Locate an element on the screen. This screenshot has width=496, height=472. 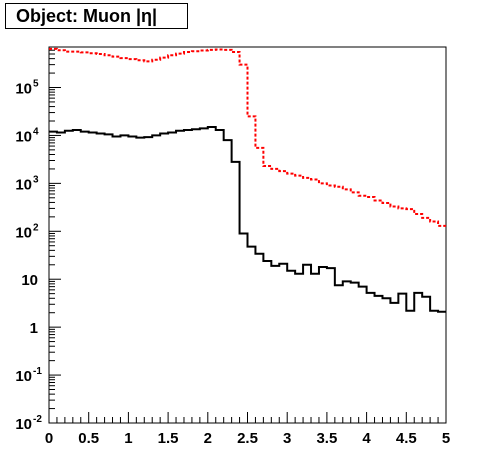
y-tick-label: 1 is located at coordinates (34, 328).